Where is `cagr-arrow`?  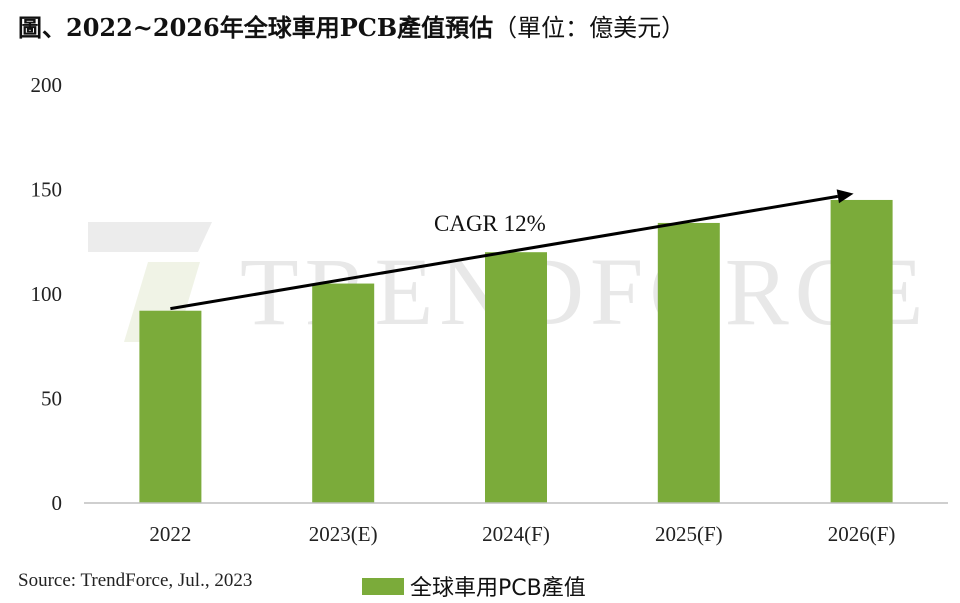
cagr-arrow is located at coordinates (504, 252).